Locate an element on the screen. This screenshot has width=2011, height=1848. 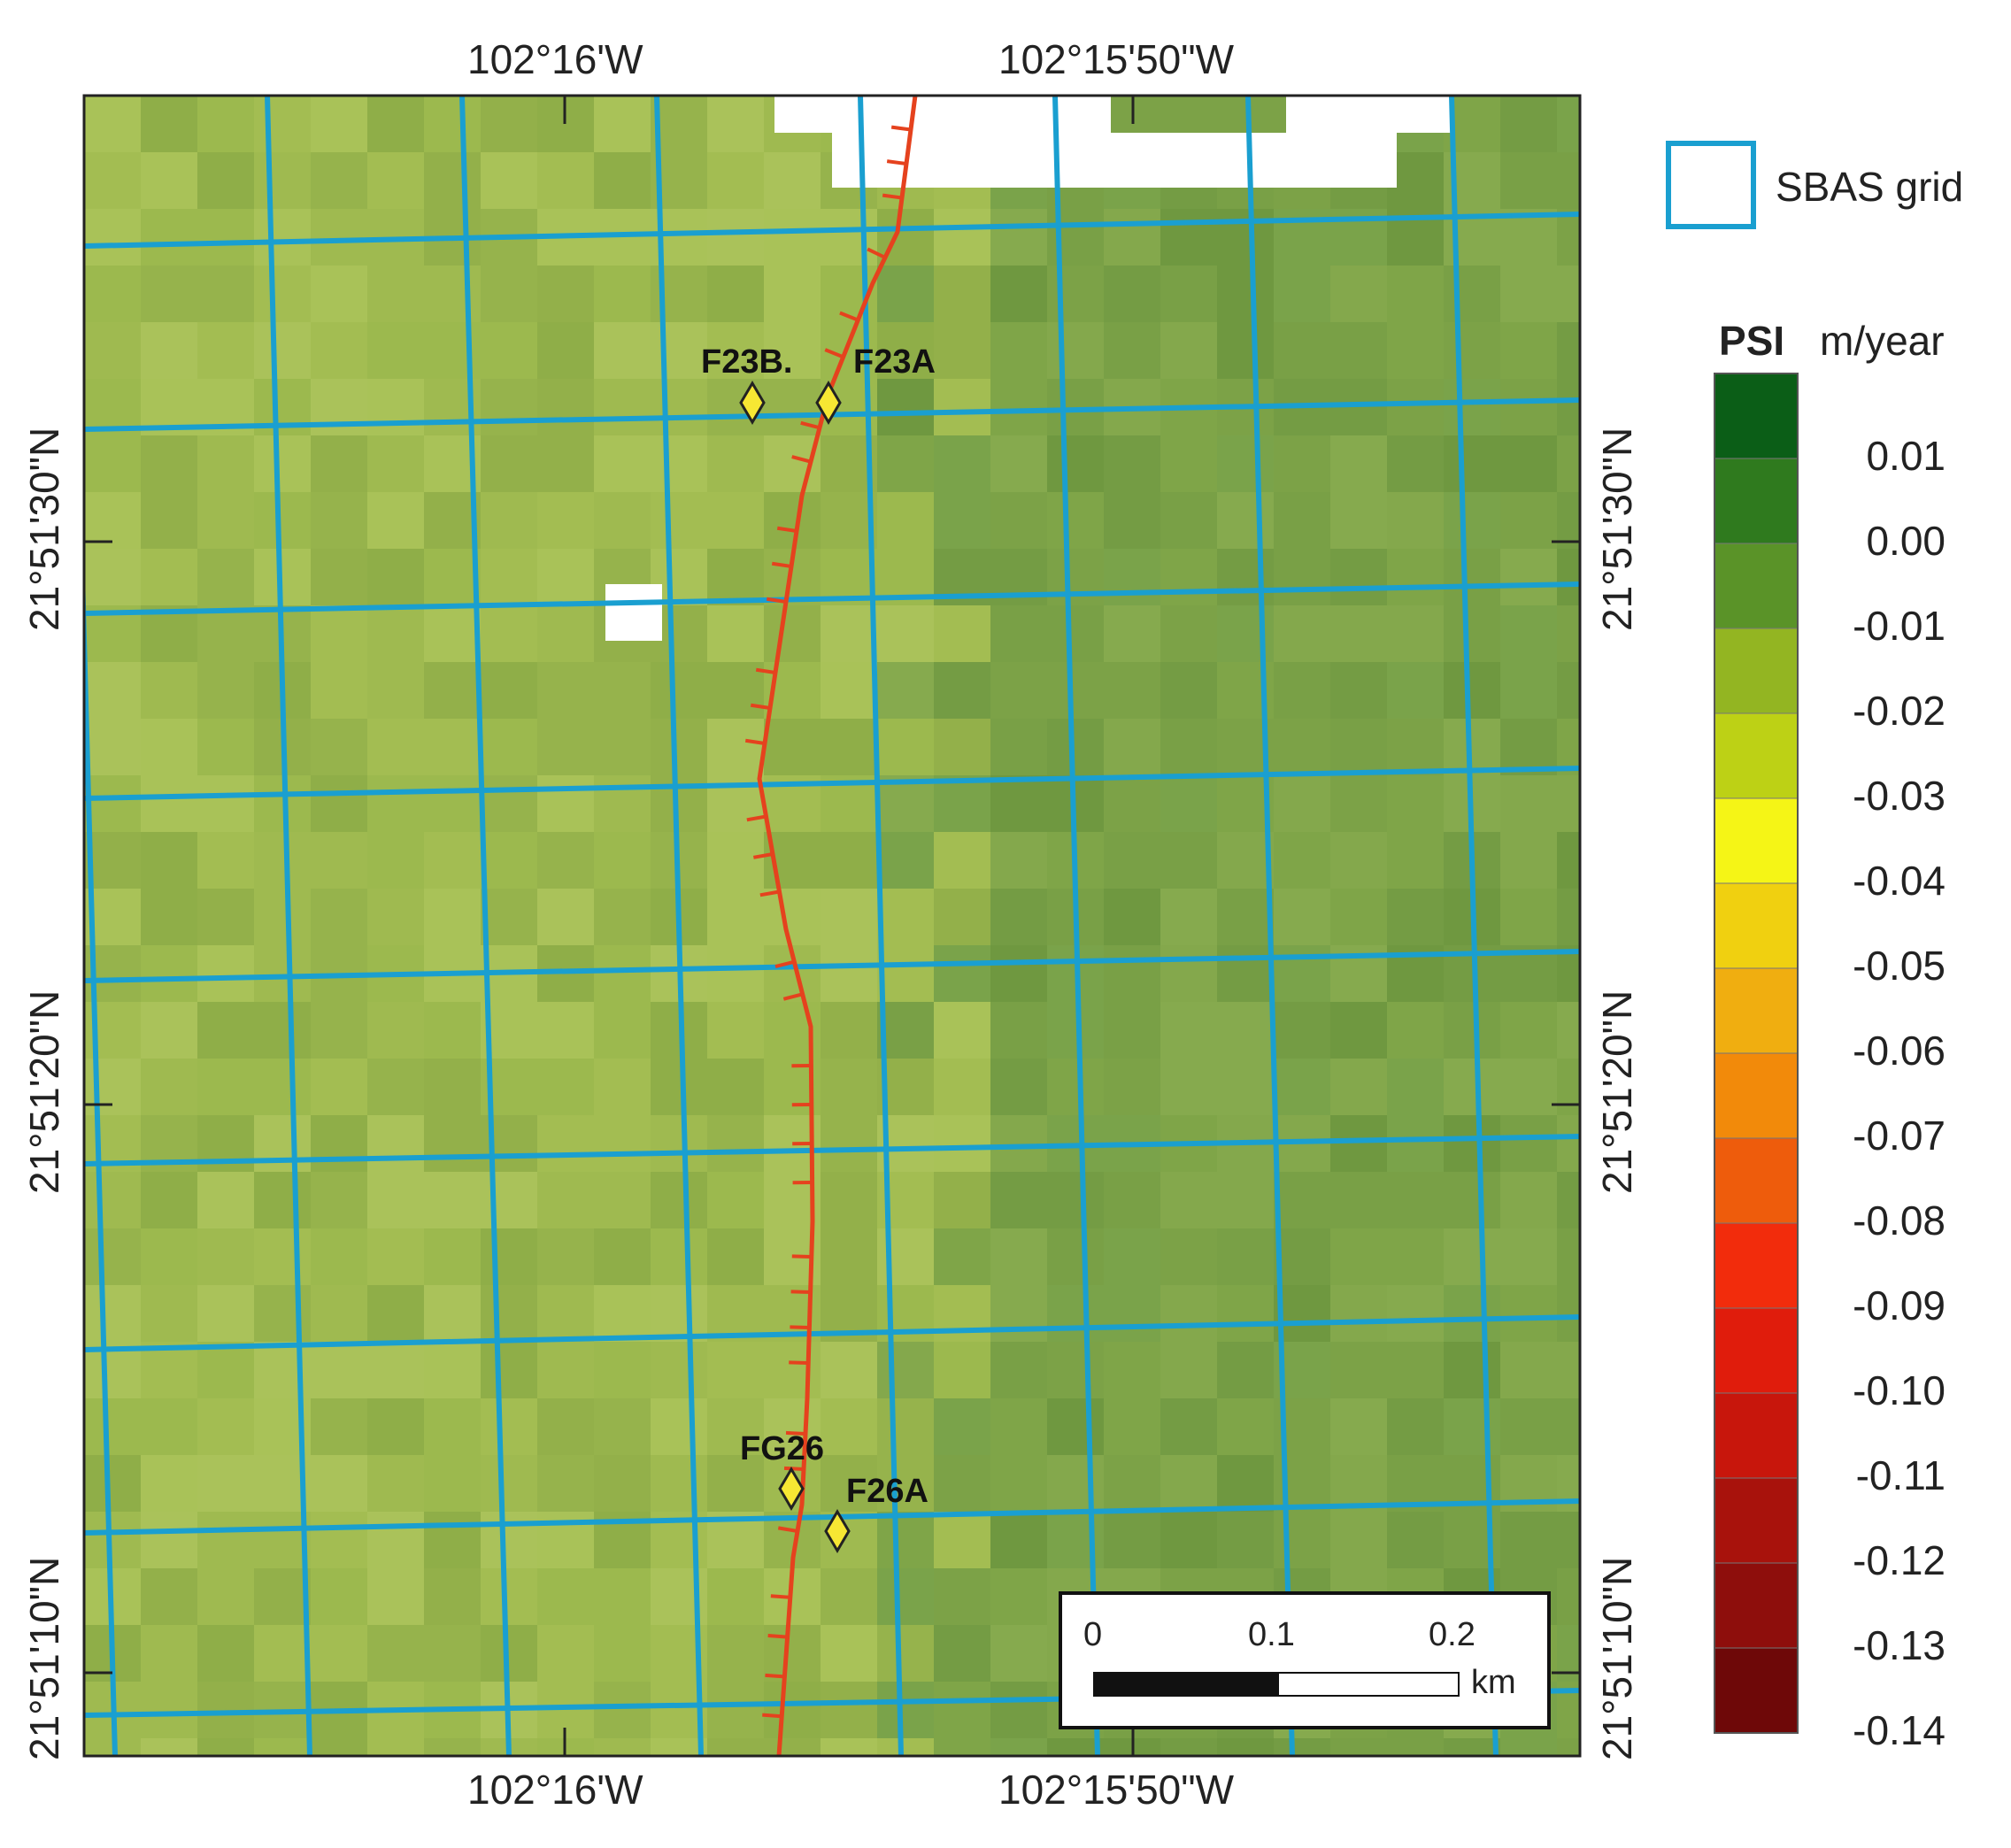
colorbar-tick-label: -0.02 is located at coordinates (1899, 711).